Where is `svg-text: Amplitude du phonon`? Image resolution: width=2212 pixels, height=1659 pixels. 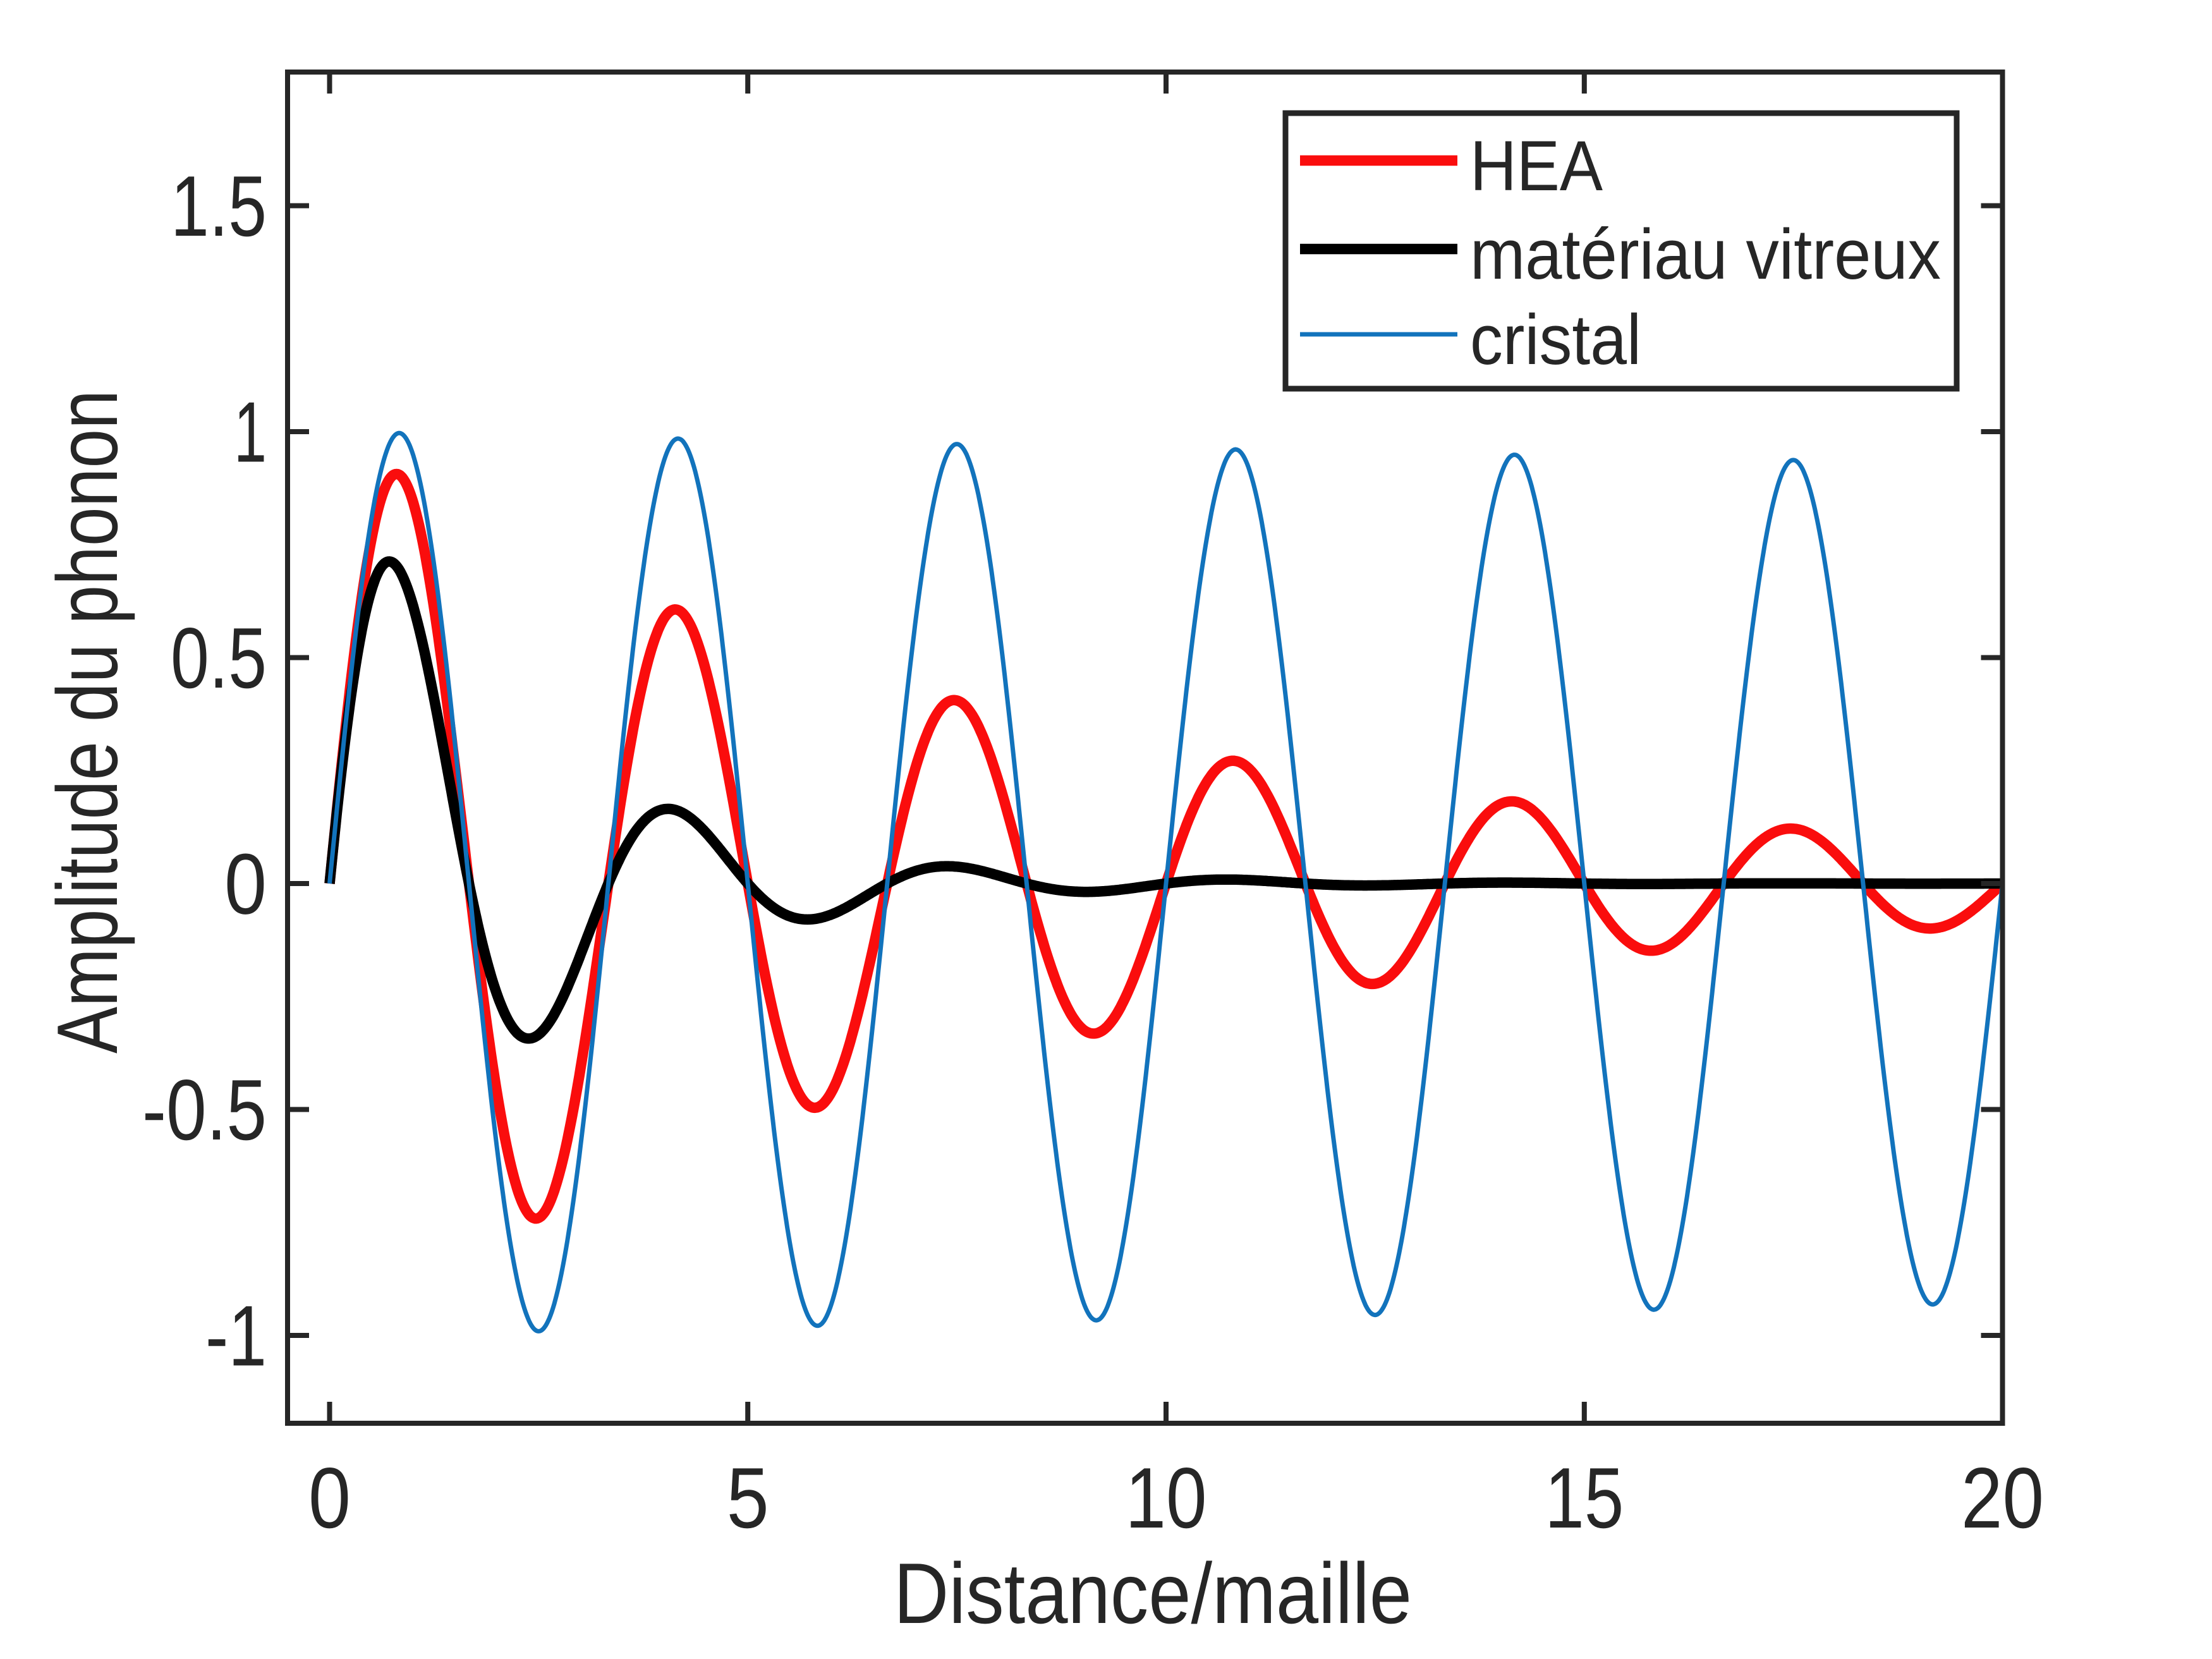
svg-text: Amplitude du phonon is located at coordinates (87, 722).